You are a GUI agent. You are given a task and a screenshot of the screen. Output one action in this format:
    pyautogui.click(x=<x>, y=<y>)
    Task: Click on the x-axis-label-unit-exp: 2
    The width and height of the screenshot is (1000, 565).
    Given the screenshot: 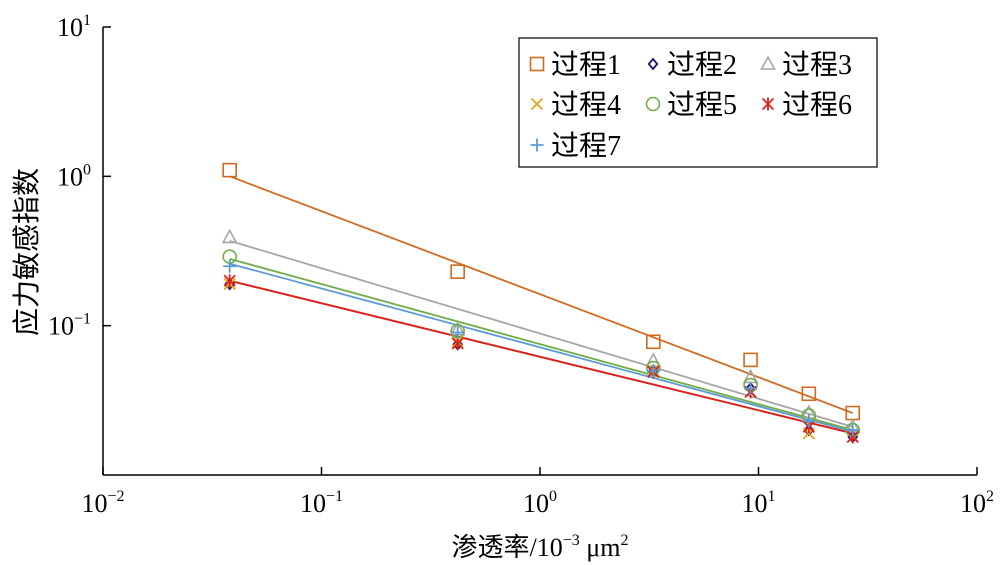 What is the action you would take?
    pyautogui.click(x=624, y=540)
    